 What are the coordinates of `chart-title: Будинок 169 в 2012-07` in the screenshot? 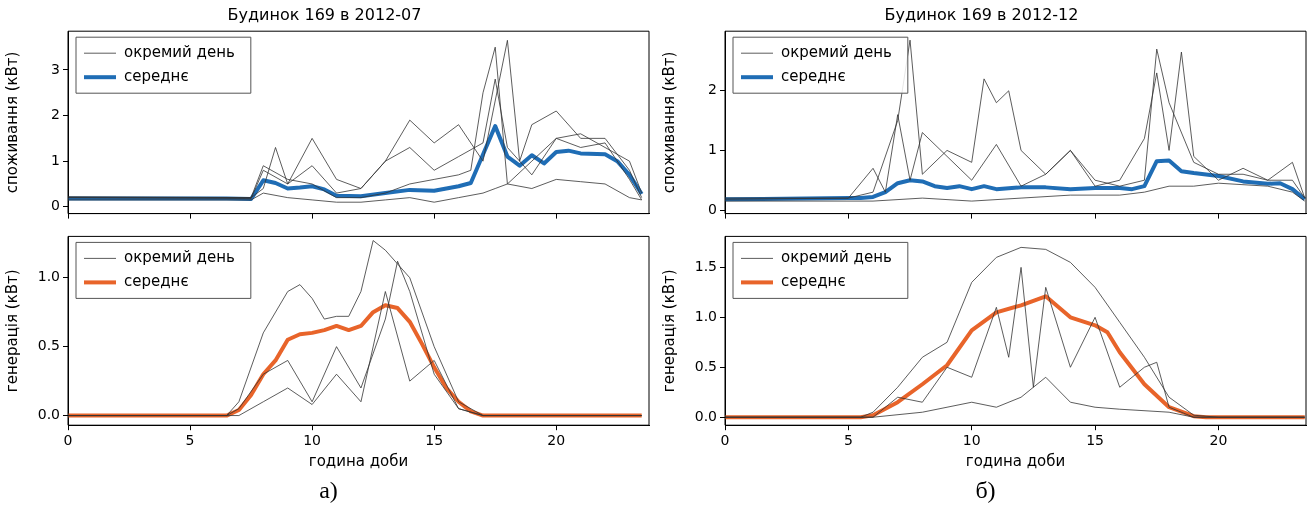 It's located at (324, 14).